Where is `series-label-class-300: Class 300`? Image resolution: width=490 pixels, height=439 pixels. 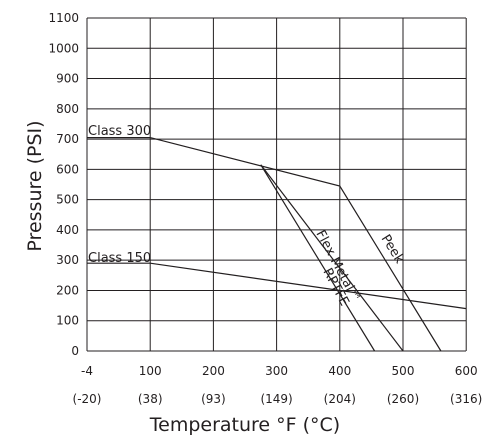 series-label-class-300: Class 300 is located at coordinates (119, 131).